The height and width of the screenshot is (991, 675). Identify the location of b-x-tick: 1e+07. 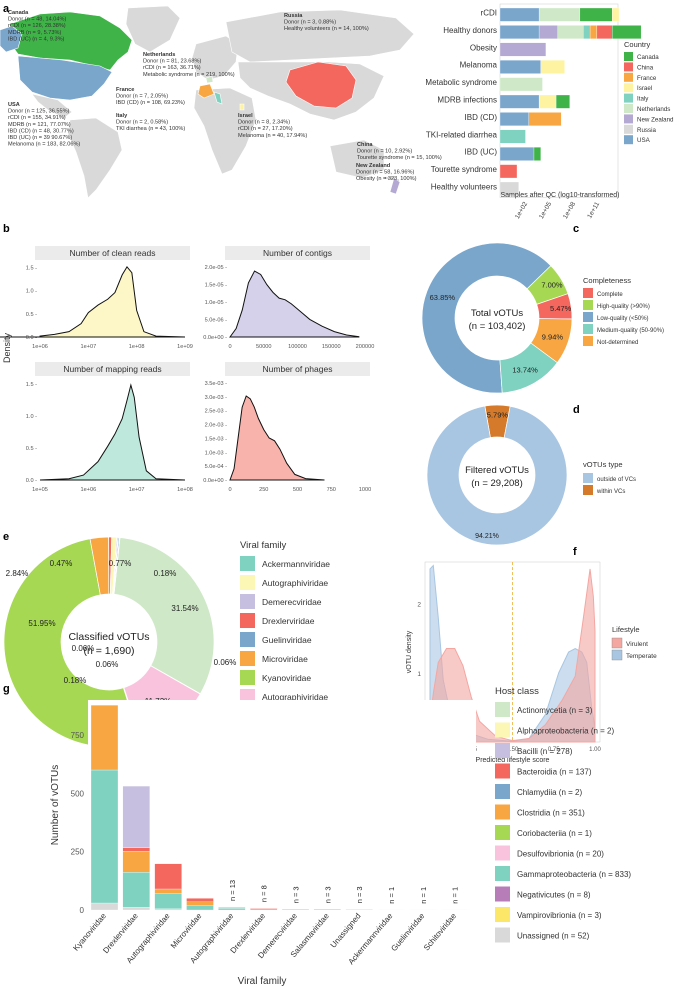
(137, 490).